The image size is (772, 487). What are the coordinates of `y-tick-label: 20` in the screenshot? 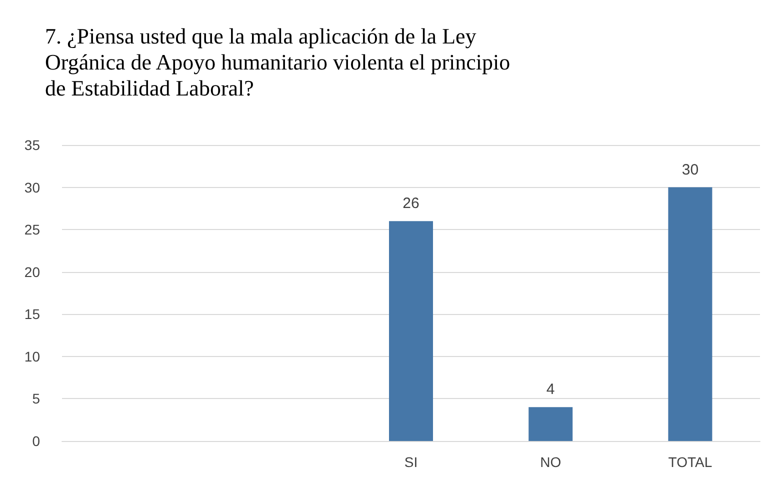 It's located at (32, 272).